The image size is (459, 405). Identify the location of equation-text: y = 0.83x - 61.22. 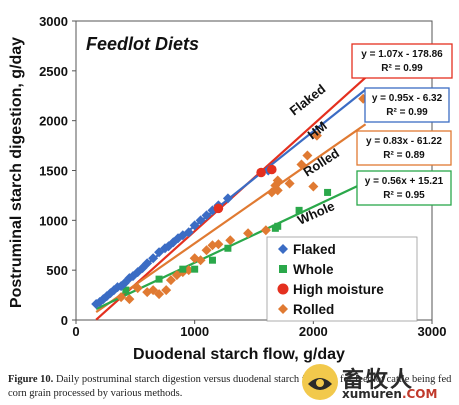
(404, 141).